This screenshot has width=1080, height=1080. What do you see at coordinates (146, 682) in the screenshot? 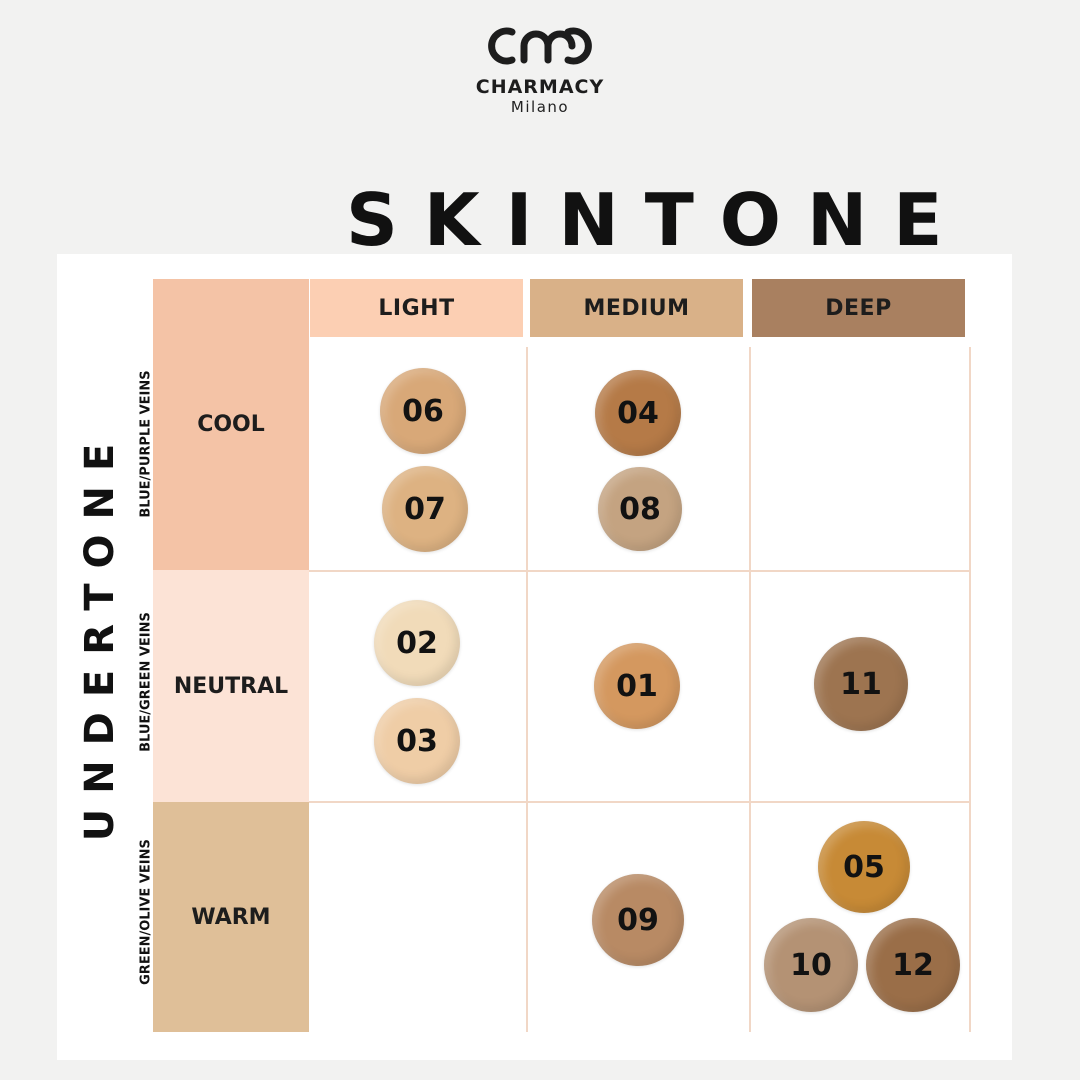
I see `veins-label-neutral: BLUE/GREEN VEINS` at bounding box center [146, 682].